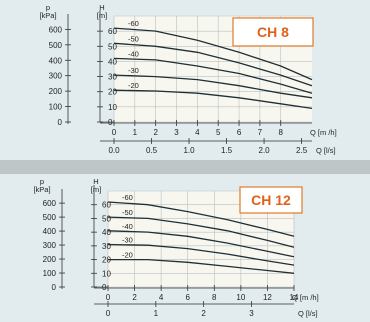 Image resolution: width=370 pixels, height=322 pixels. What do you see at coordinates (114, 150) in the screenshot?
I see `x-axis-secondary-tick-label: 0.0` at bounding box center [114, 150].